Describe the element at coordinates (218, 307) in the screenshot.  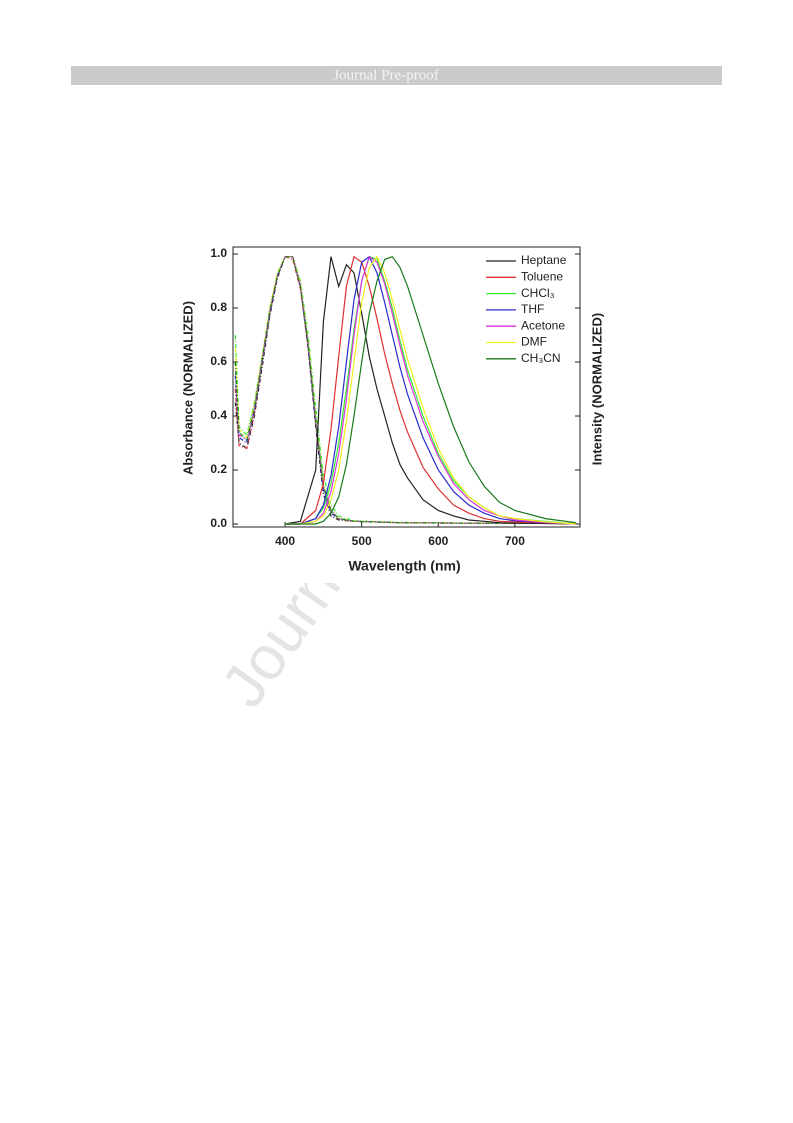
I see `y-tick-label: 0.8` at that location.